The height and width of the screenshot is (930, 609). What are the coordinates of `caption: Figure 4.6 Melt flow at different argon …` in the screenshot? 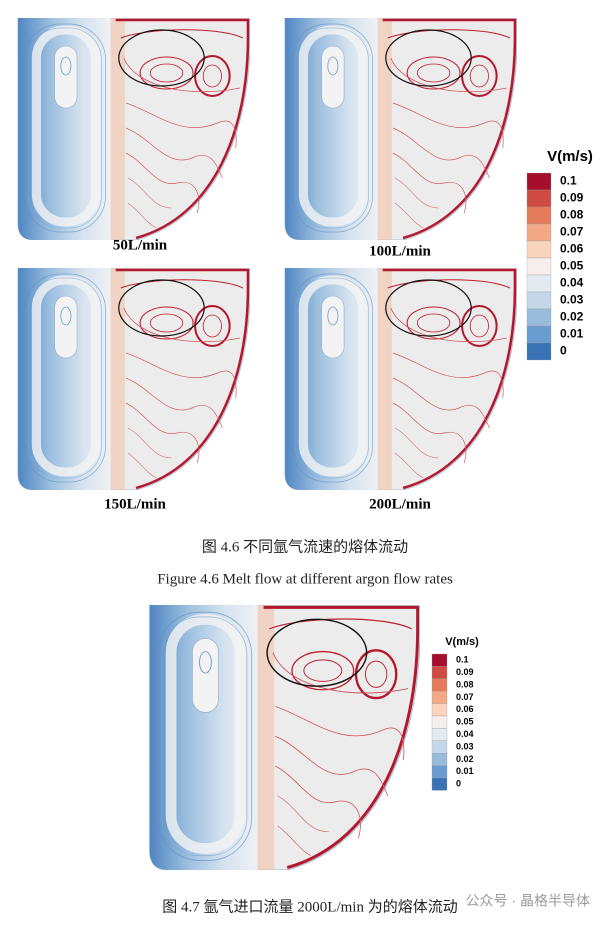 It's located at (305, 579).